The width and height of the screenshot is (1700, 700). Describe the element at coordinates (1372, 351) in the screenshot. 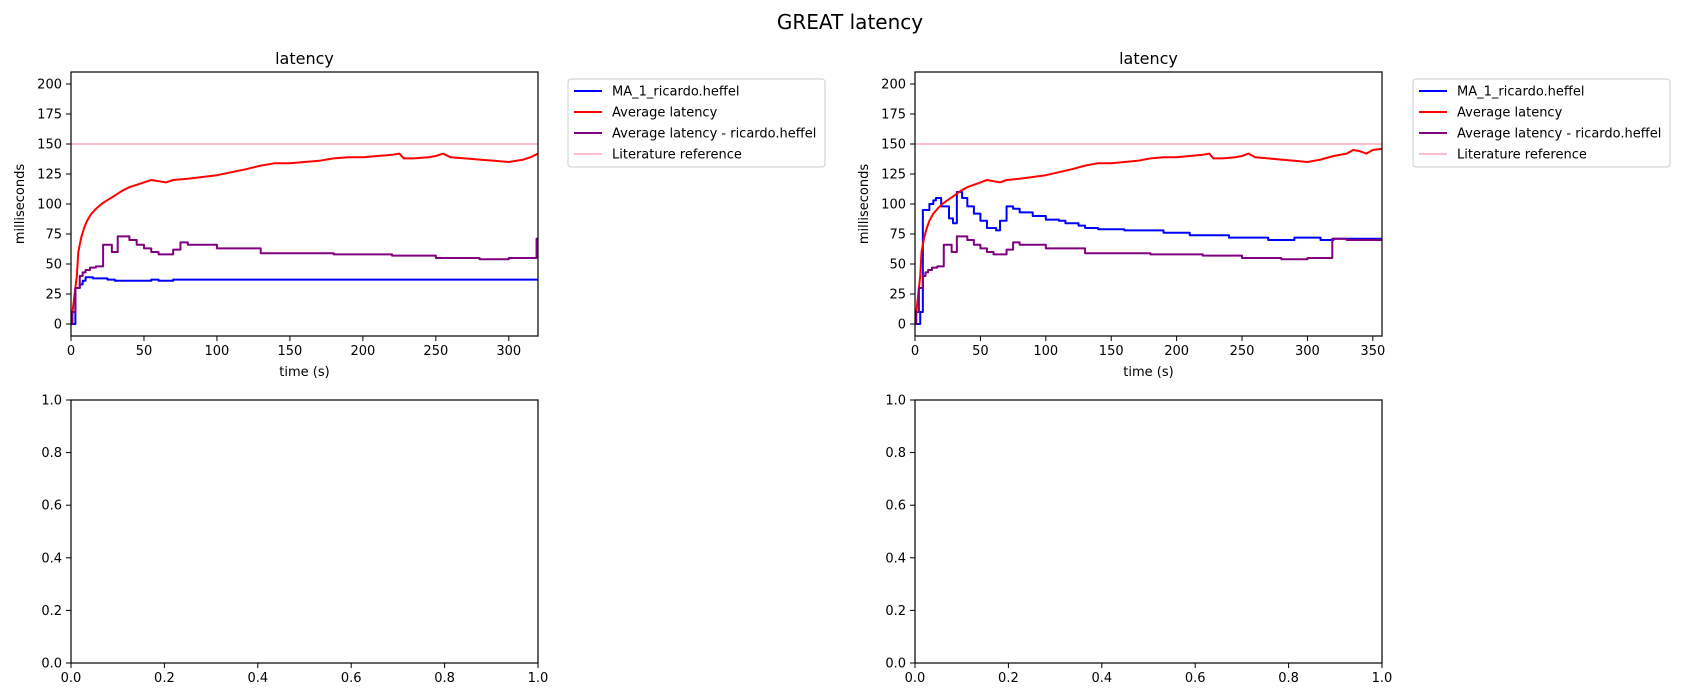

I see `x-tick-label: 350` at that location.